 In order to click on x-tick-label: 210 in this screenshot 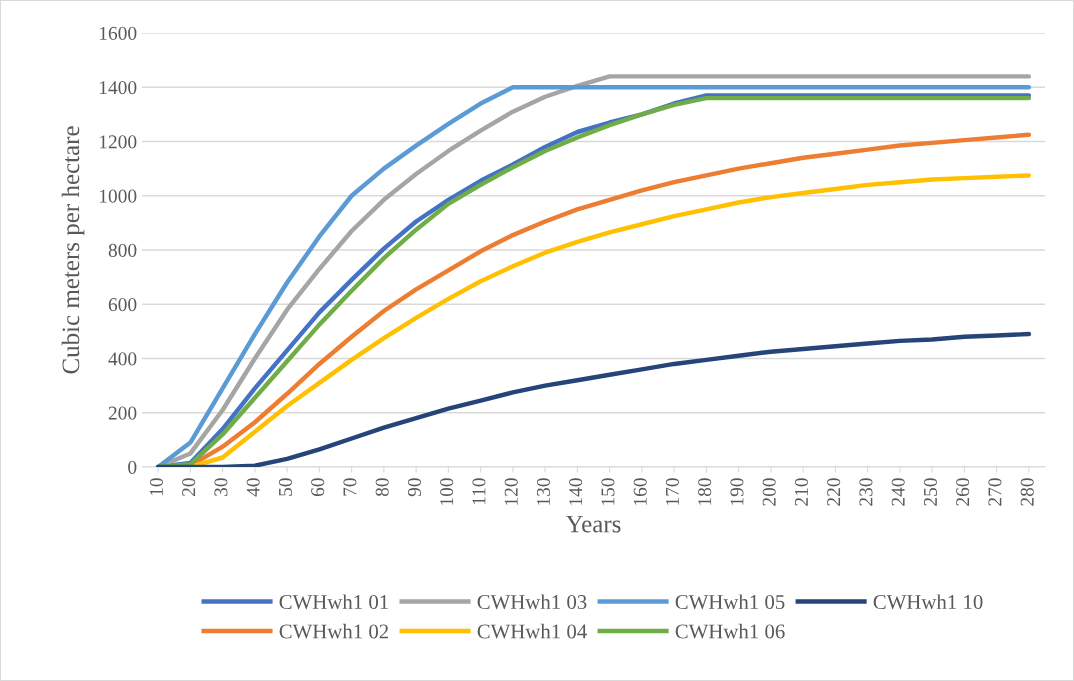, I will do `click(801, 492)`.